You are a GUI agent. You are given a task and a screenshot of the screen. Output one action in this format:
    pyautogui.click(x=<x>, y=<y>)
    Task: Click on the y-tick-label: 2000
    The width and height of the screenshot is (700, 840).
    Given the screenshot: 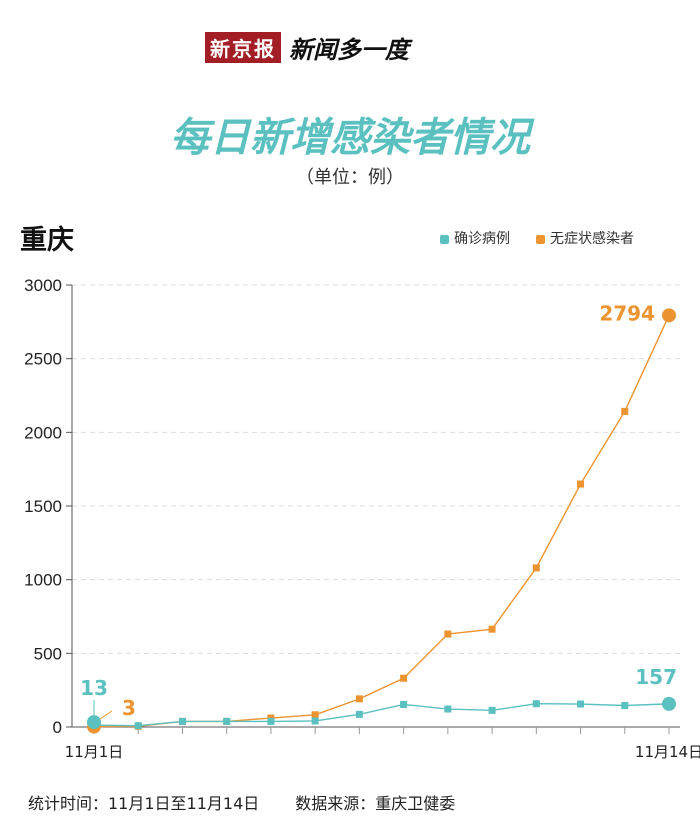 What is the action you would take?
    pyautogui.click(x=43, y=432)
    